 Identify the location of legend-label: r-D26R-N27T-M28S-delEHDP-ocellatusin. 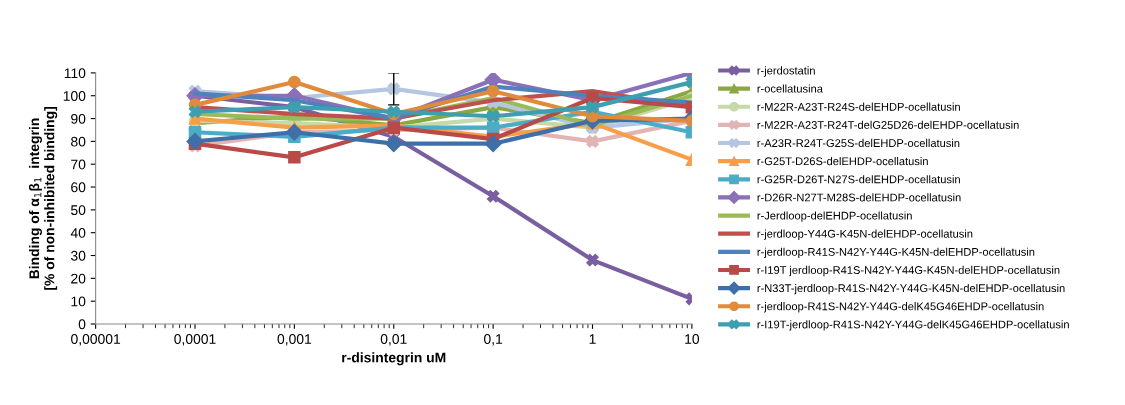
(859, 197).